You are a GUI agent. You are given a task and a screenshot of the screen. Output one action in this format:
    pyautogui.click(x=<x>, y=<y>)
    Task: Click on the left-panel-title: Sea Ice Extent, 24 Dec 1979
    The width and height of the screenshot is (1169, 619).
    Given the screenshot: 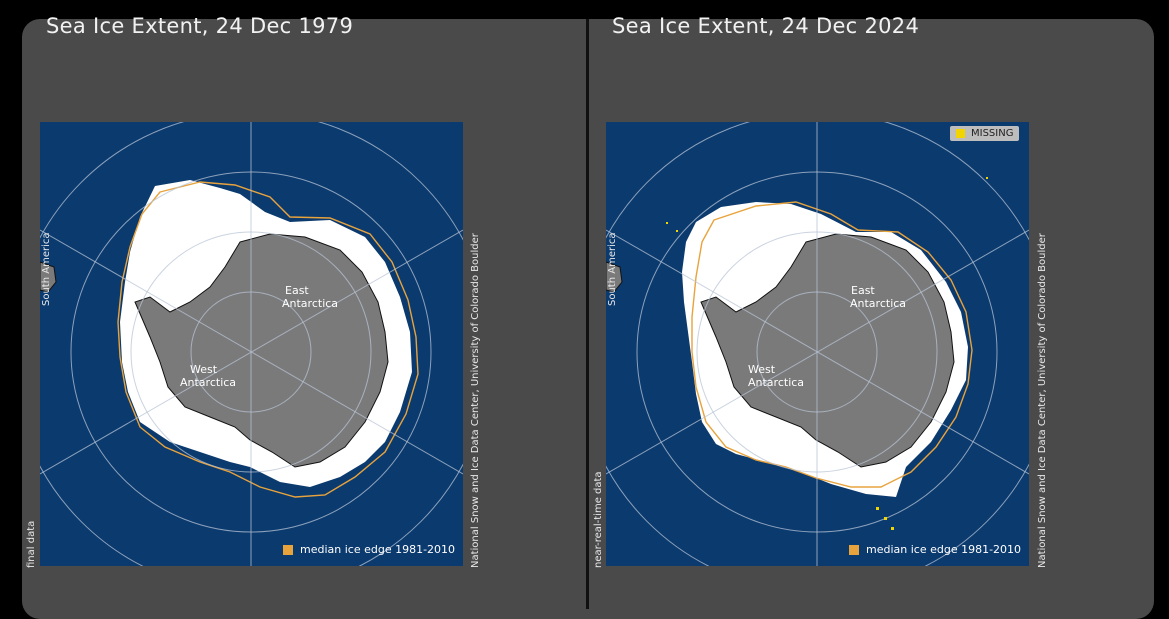 What is the action you would take?
    pyautogui.click(x=200, y=26)
    